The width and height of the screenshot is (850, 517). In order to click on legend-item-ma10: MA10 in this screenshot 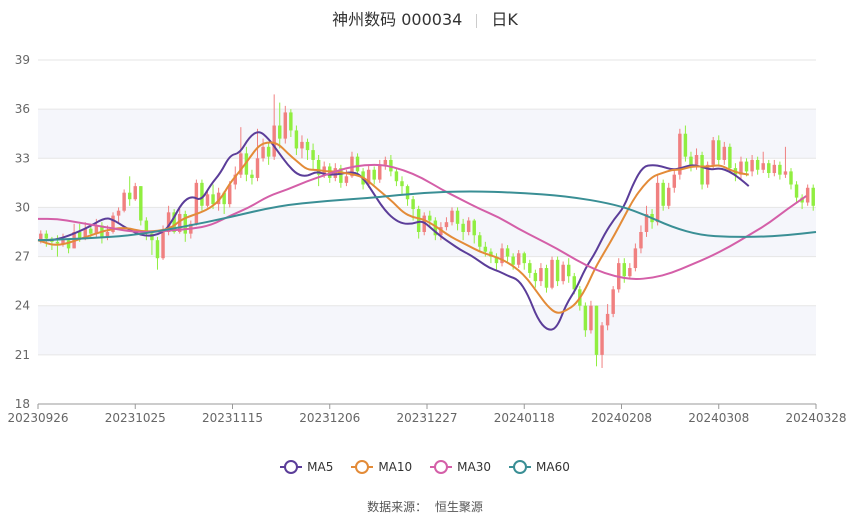, I will do `click(381, 467)`.